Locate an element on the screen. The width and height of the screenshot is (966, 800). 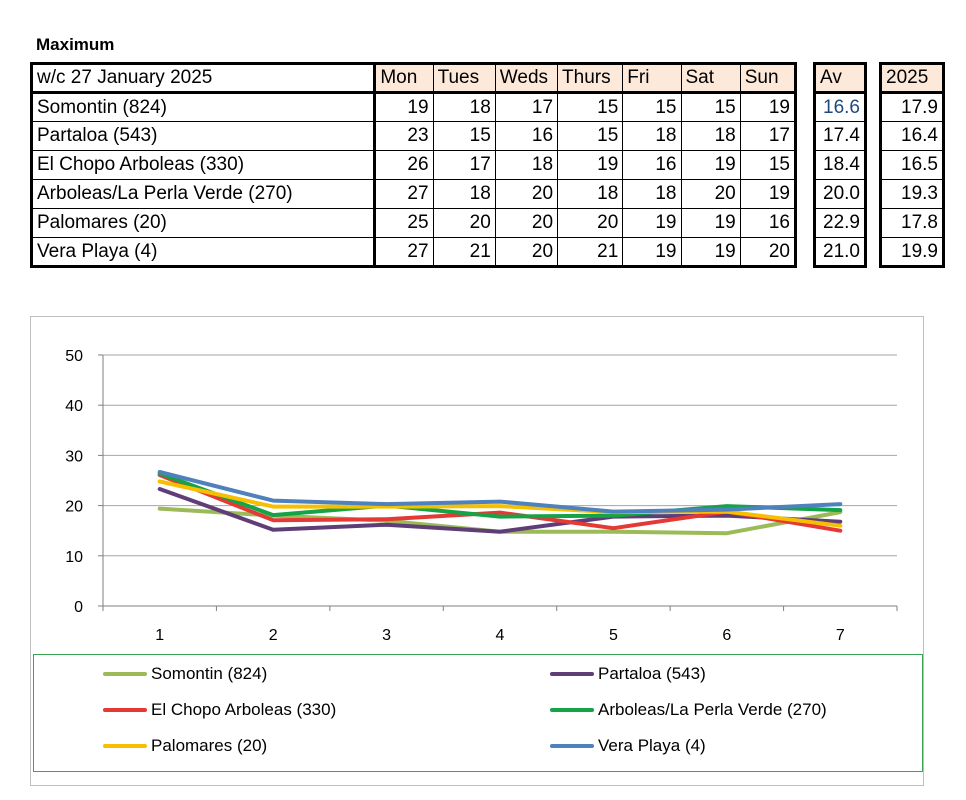
legend-label: Partaloa (543) is located at coordinates (652, 673).